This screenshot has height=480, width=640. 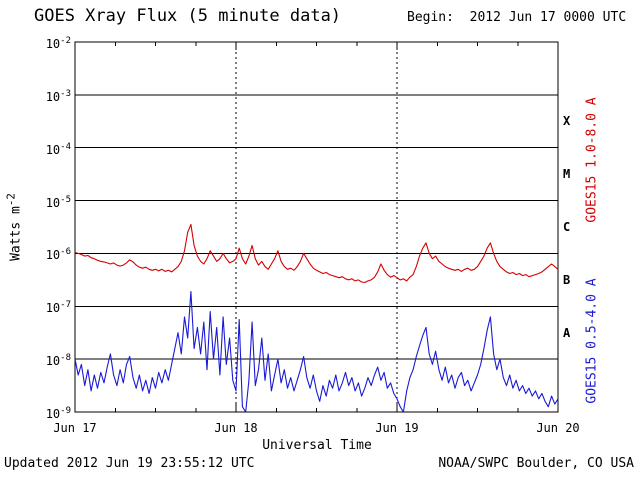 I want to click on flare-class-label: X, so click(x=567, y=121).